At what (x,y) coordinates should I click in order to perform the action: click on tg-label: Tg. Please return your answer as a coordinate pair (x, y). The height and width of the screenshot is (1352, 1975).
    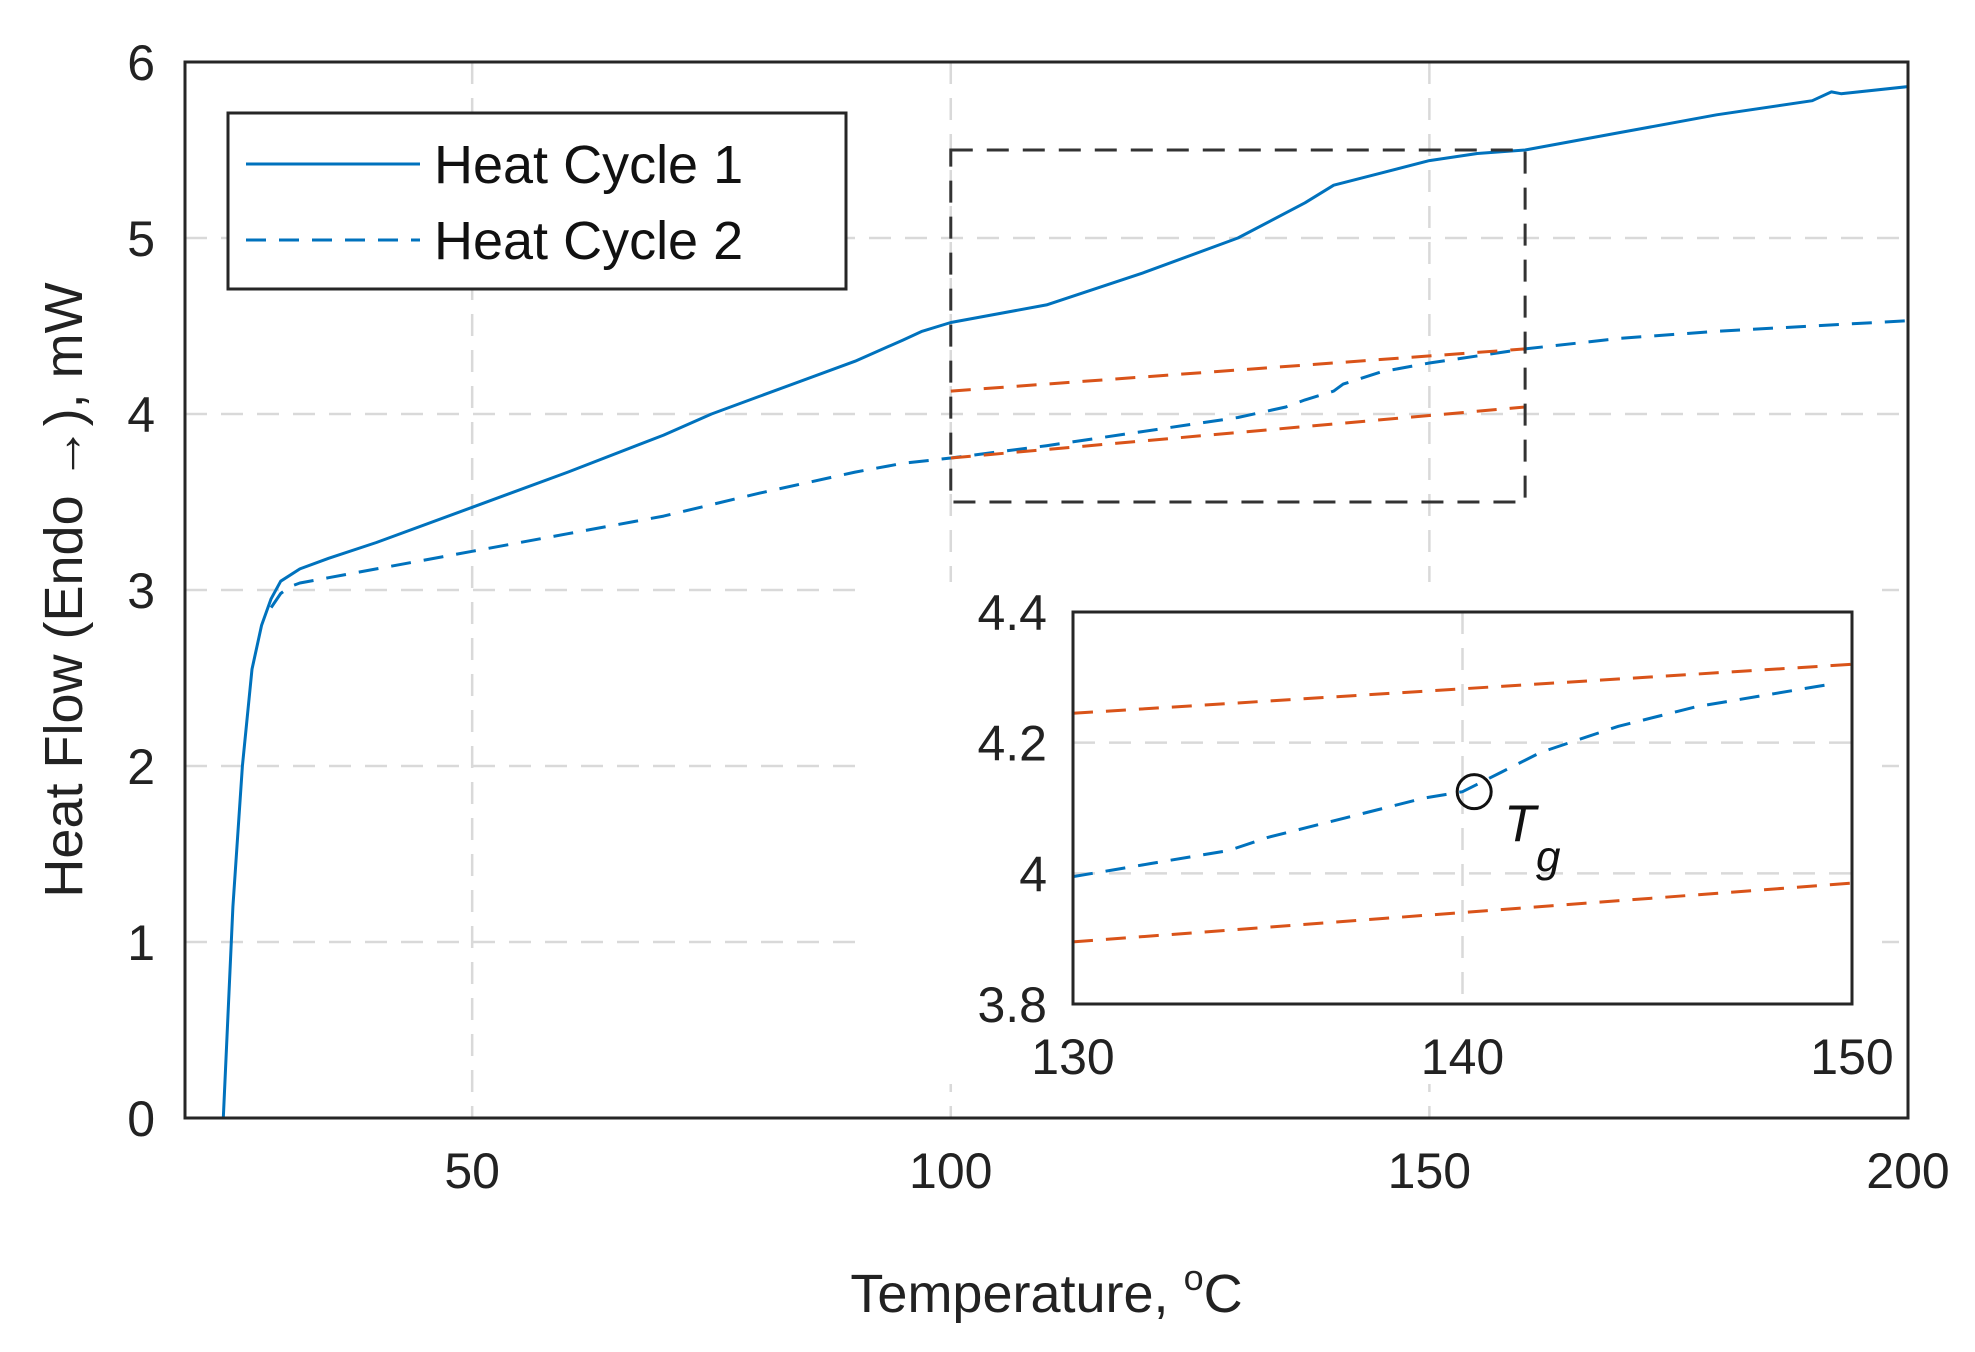
    Looking at the image, I should click on (1532, 839).